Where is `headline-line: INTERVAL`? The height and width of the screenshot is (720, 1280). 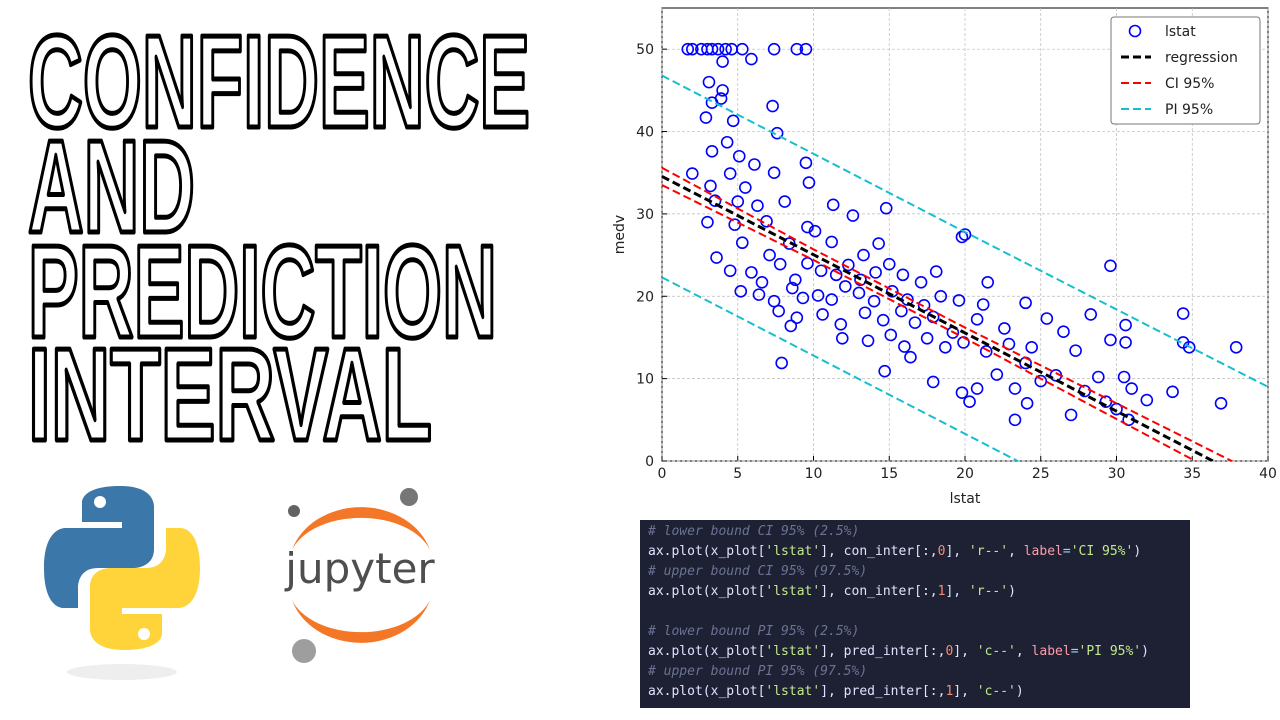
headline-line: INTERVAL is located at coordinates (230, 394).